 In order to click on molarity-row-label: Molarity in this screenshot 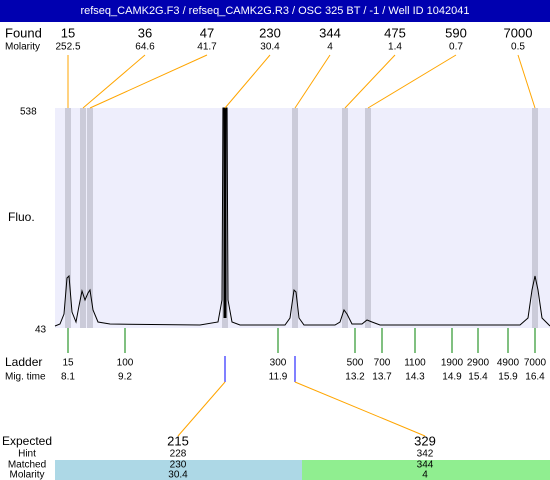, I will do `click(26, 475)`.